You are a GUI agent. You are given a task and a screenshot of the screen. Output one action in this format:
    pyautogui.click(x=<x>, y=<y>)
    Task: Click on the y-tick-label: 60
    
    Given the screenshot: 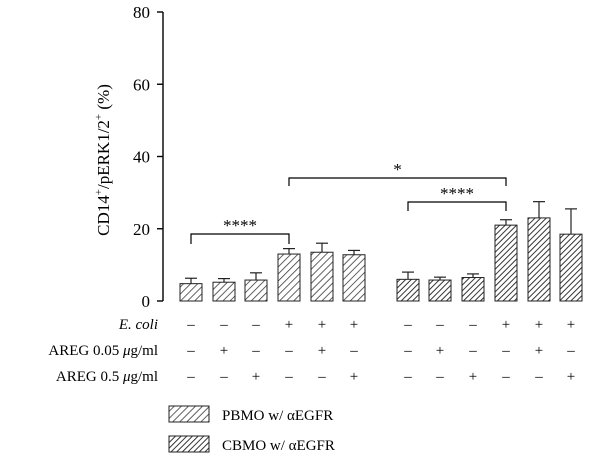 What is the action you would take?
    pyautogui.click(x=141, y=84)
    